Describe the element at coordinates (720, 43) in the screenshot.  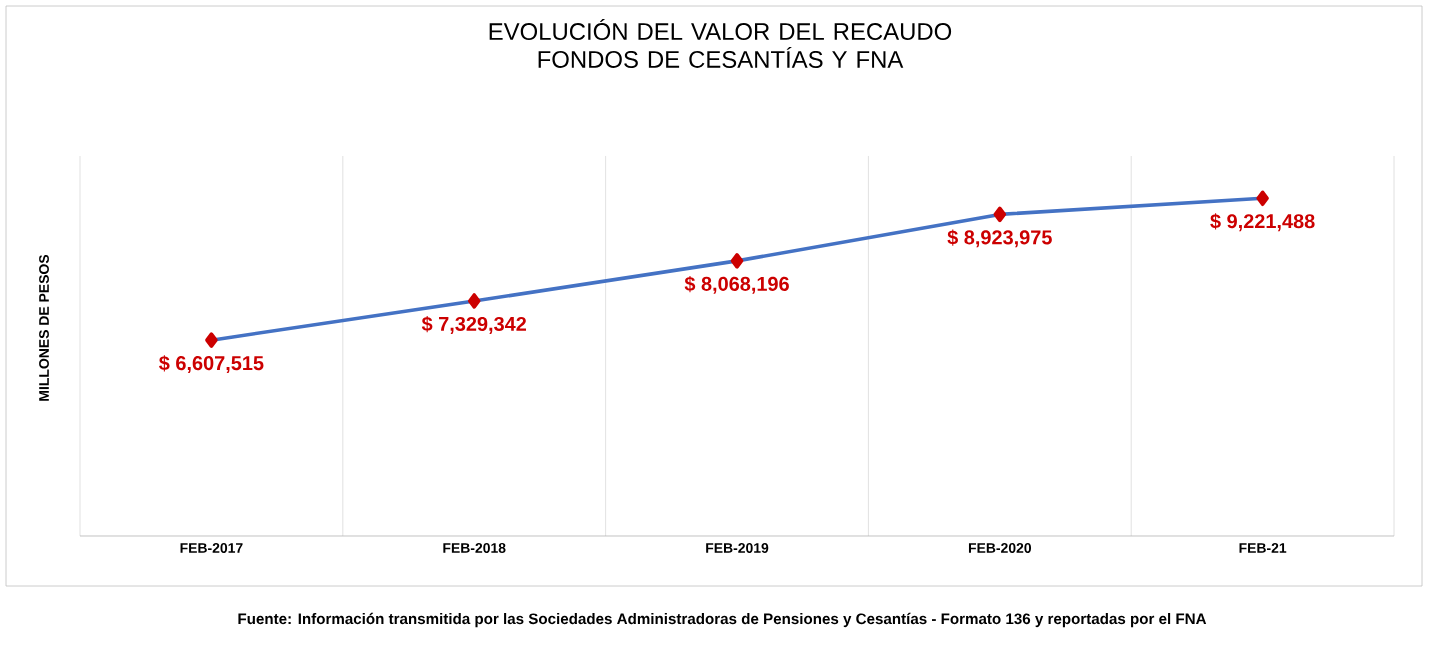
I see `chart-title: EVOLUCIÓN DEL VALOR DEL RECAUDO FONDOS DE CESANTÍAS Y FNA` at that location.